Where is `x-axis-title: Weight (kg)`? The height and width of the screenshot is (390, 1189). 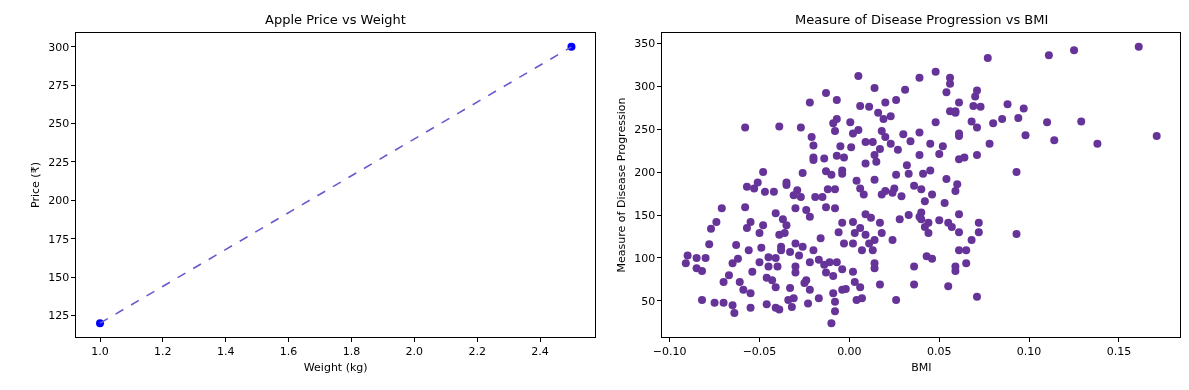 x-axis-title: Weight (kg) is located at coordinates (335, 368).